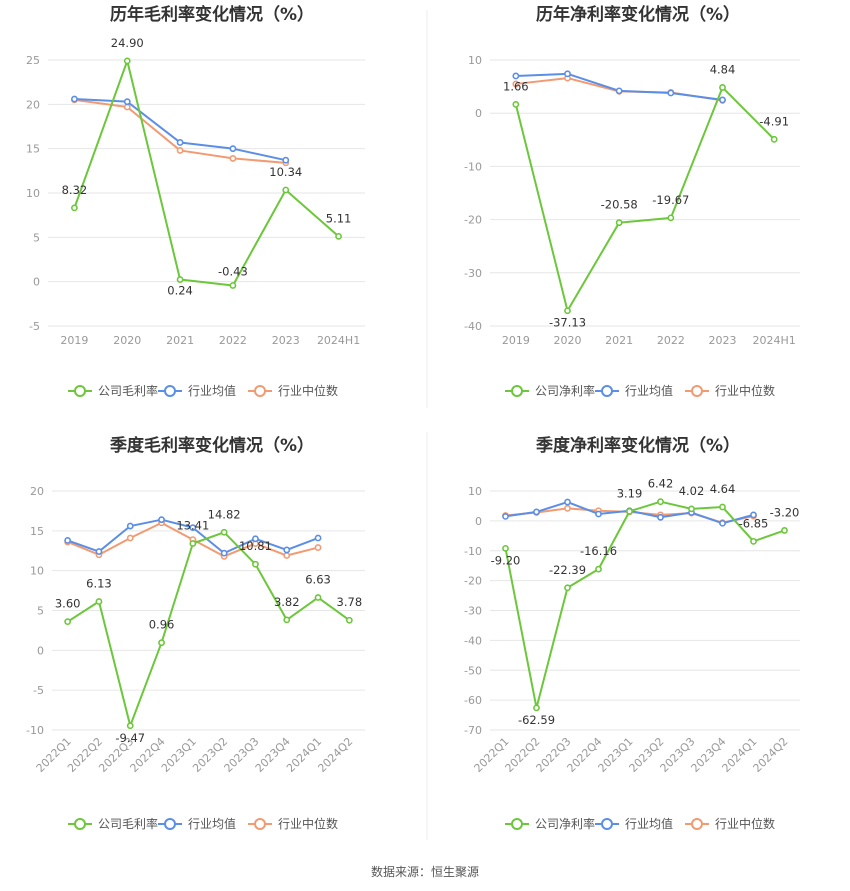  What do you see at coordinates (478, 521) in the screenshot?
I see `y-tick-label-3: 0` at bounding box center [478, 521].